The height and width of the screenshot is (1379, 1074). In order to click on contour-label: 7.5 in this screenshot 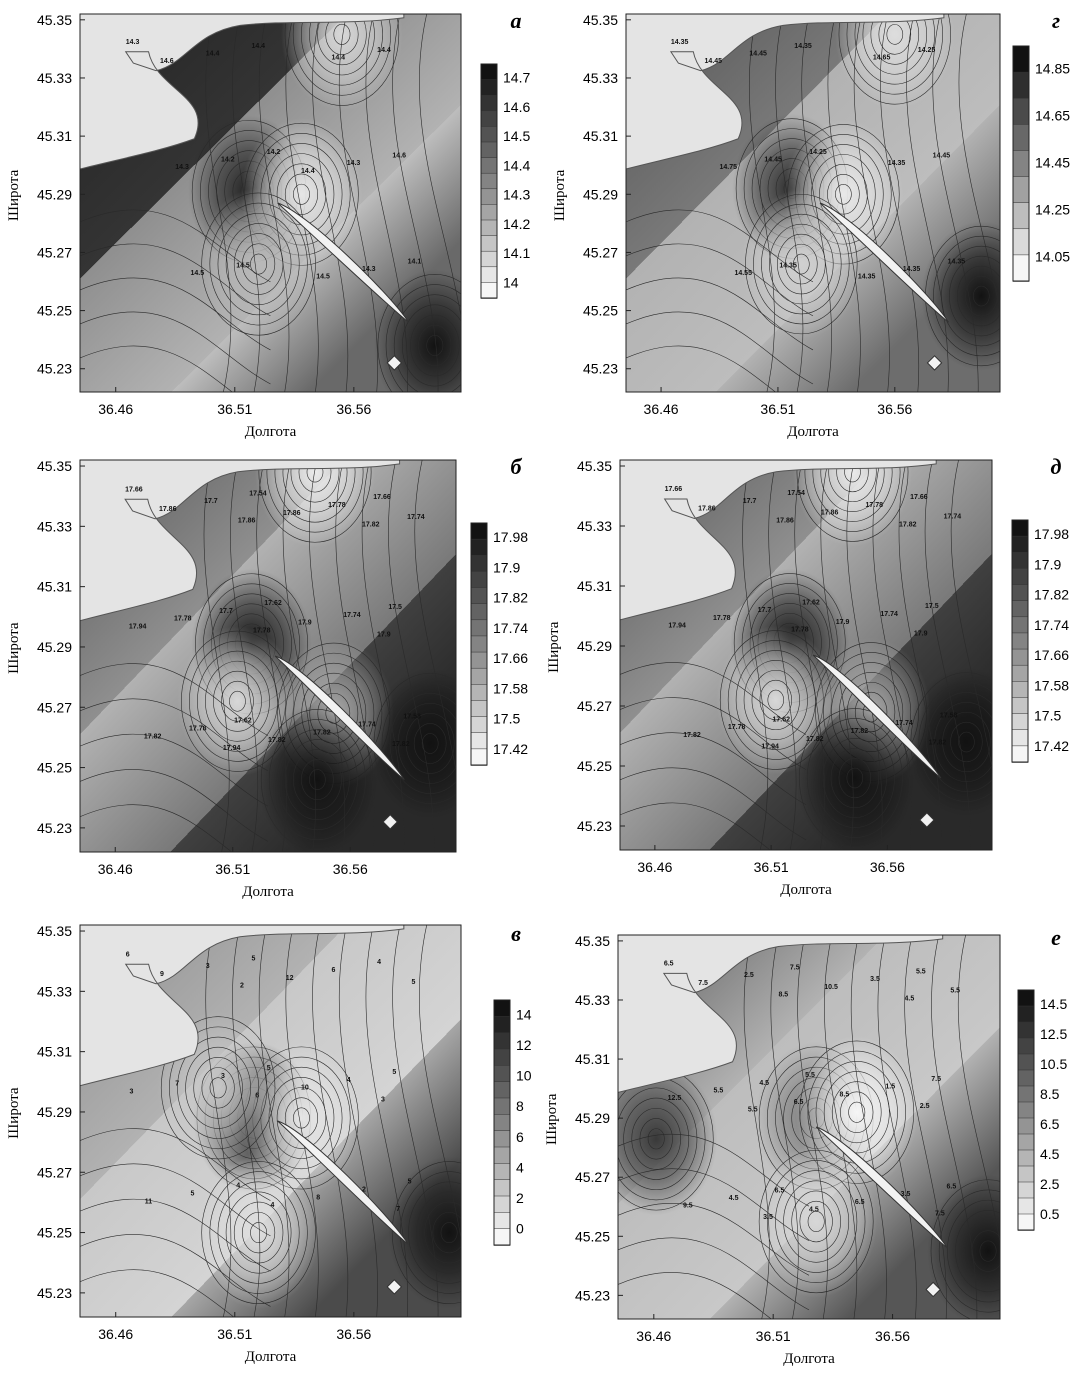, I will do `click(795, 968)`.